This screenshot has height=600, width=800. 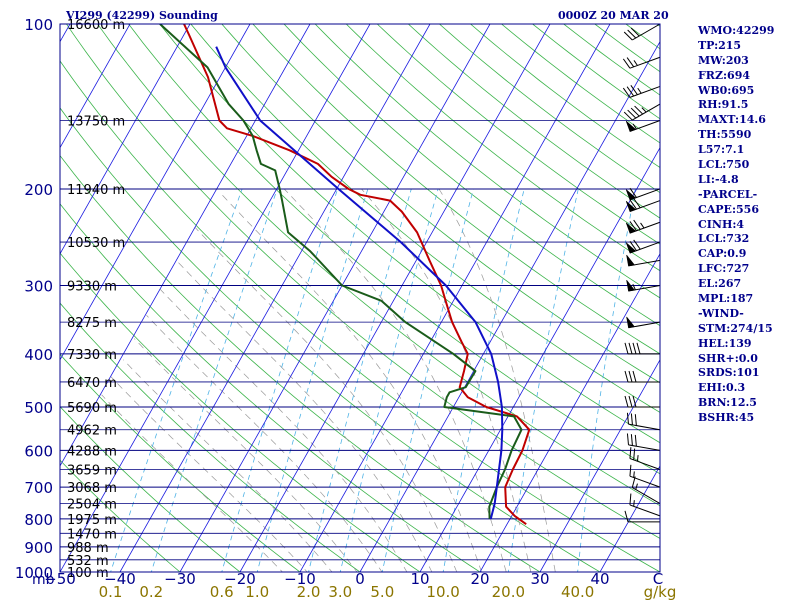 I want to click on temperature-tick-label: −30, so click(x=180, y=579).